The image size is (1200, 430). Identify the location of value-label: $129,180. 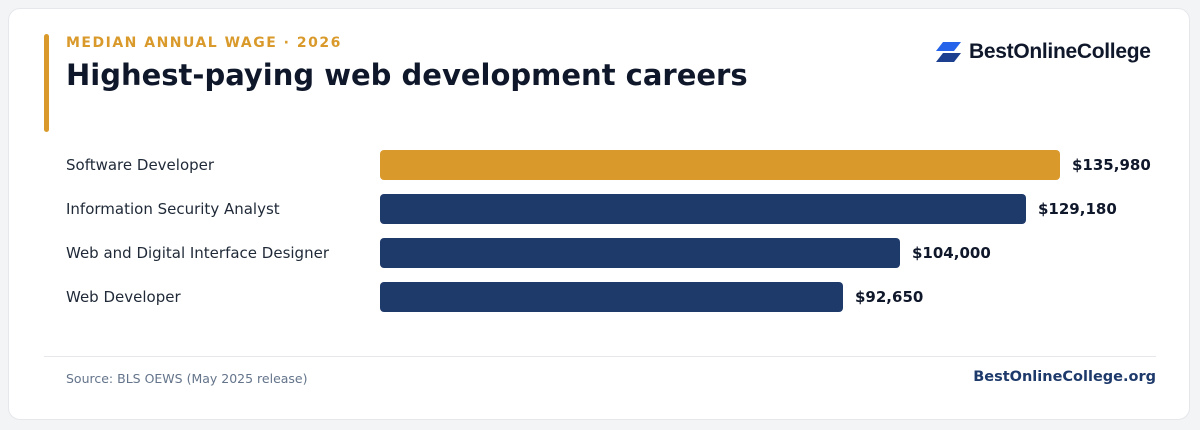
(1077, 209).